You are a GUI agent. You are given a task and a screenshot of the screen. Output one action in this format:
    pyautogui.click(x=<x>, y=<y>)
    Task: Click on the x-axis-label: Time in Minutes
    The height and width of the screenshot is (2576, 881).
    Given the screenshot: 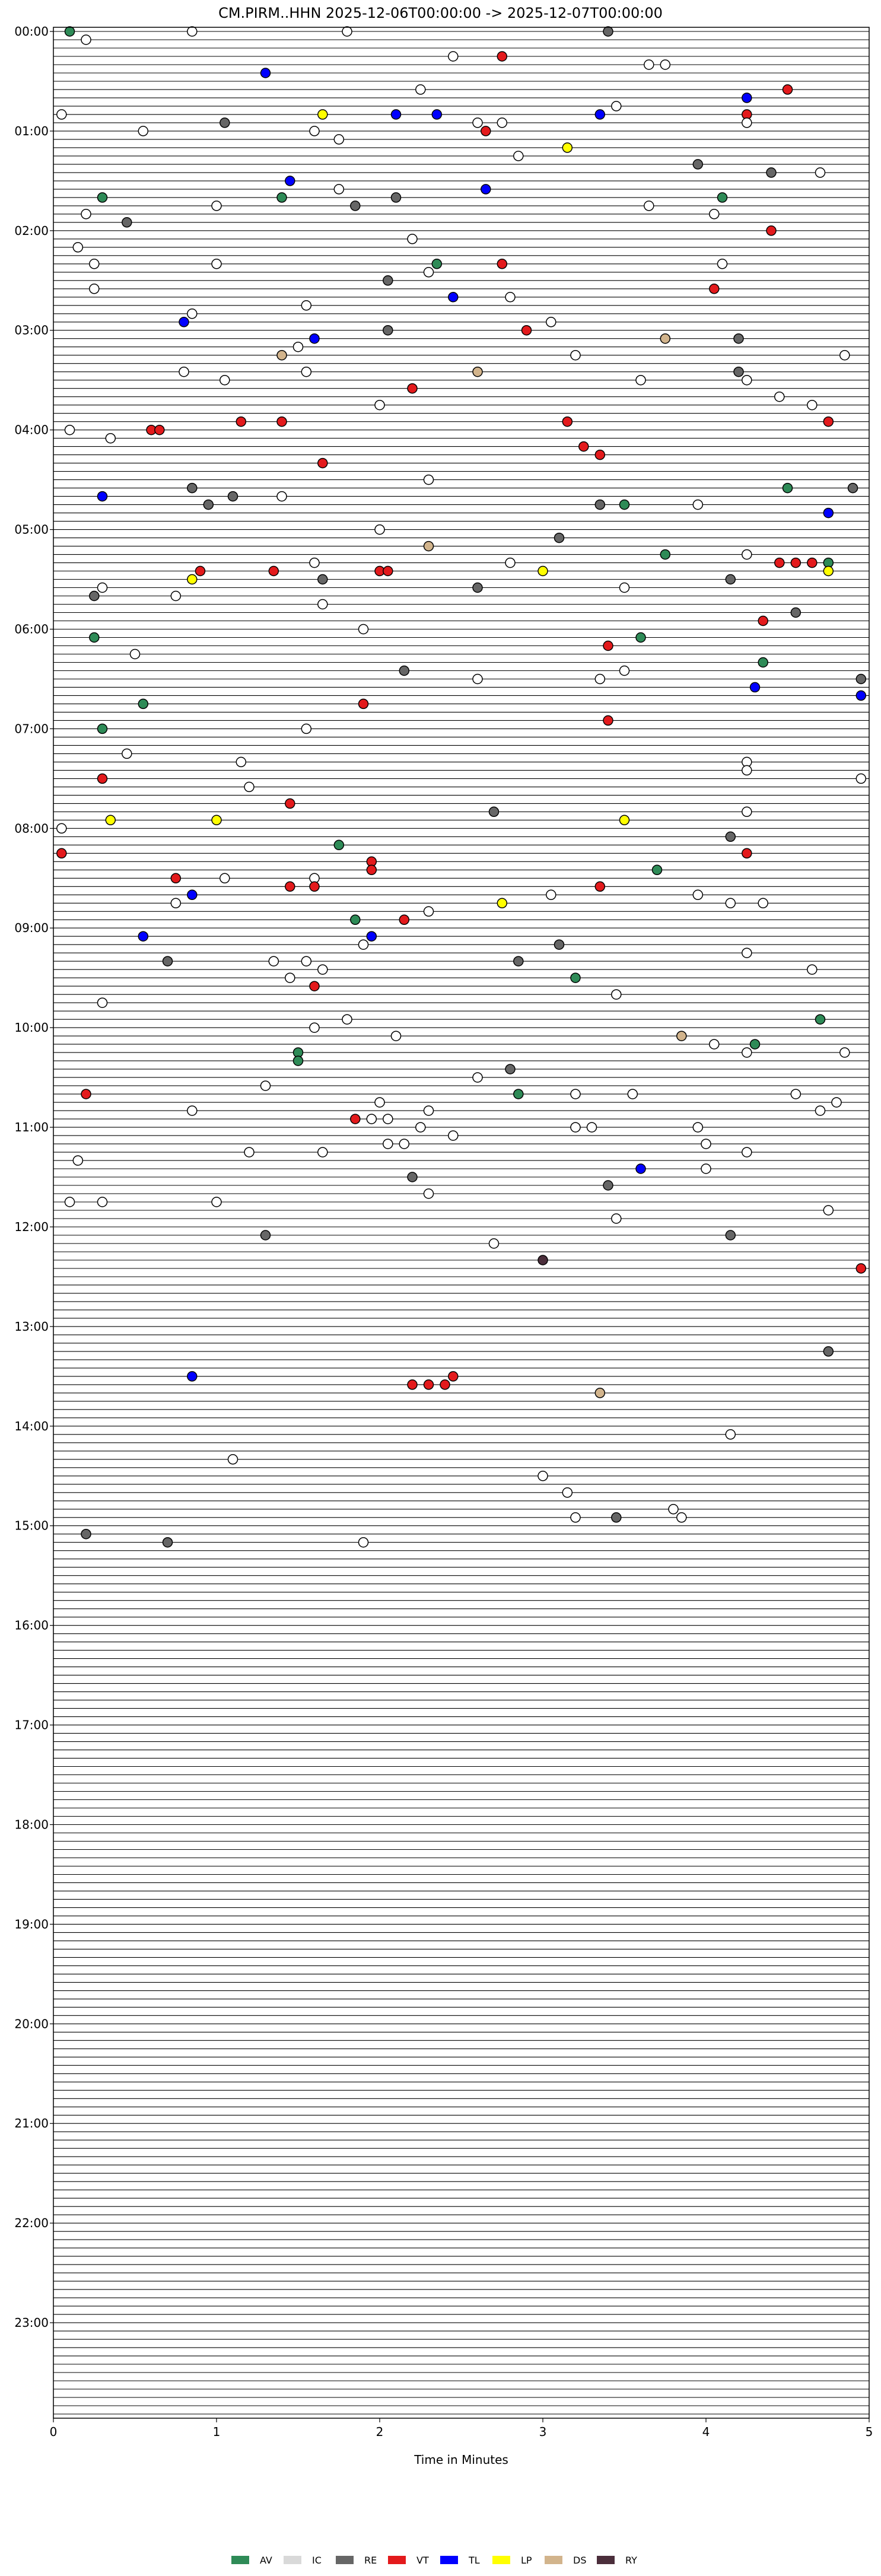 What is the action you would take?
    pyautogui.click(x=461, y=2460)
    